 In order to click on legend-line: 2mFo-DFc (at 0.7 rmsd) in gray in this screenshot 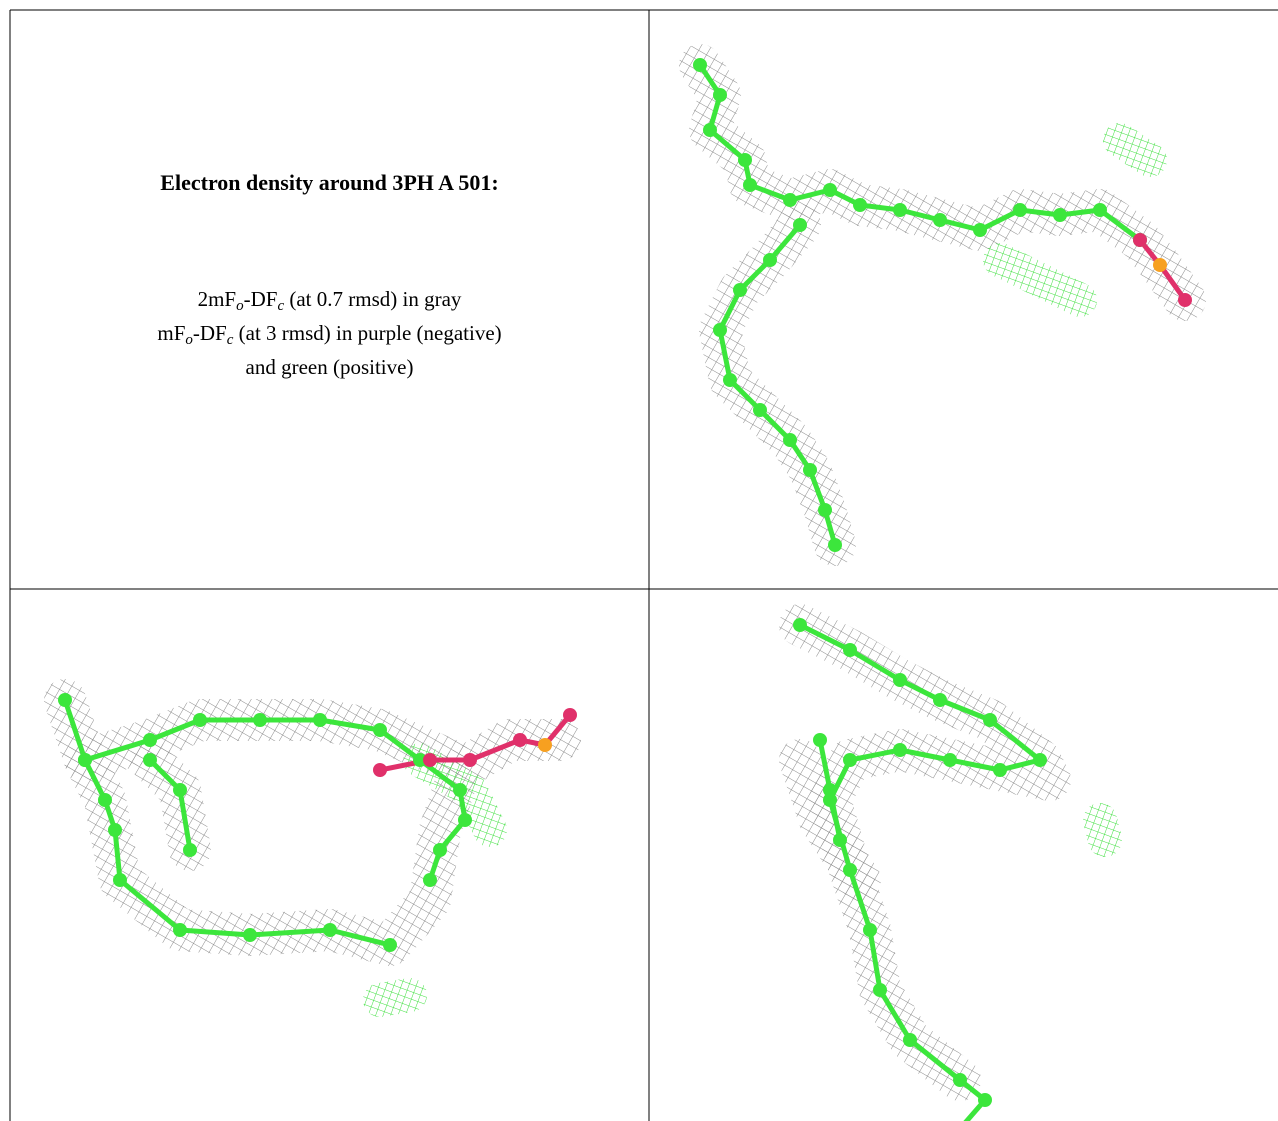, I will do `click(329, 299)`.